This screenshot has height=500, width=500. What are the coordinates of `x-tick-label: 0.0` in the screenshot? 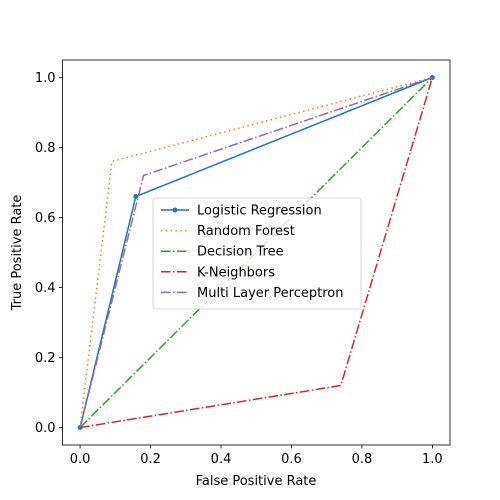 It's located at (80, 459).